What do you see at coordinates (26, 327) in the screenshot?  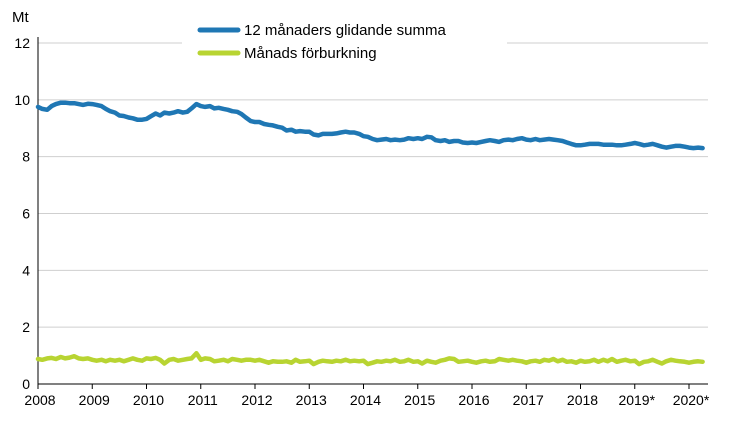 I see `y-tick-label: 2` at bounding box center [26, 327].